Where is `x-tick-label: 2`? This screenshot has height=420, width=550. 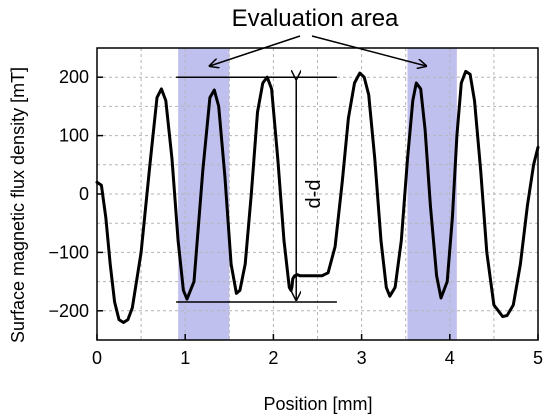 x-tick-label: 2 is located at coordinates (273, 358).